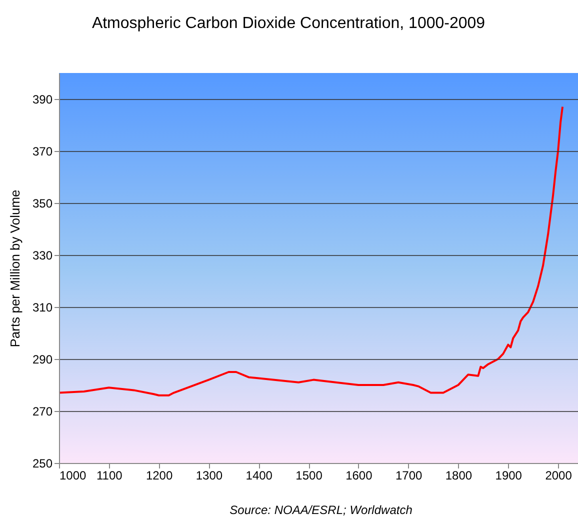 This screenshot has height=517, width=578. What do you see at coordinates (42, 307) in the screenshot?
I see `y-tick-label: 310` at bounding box center [42, 307].